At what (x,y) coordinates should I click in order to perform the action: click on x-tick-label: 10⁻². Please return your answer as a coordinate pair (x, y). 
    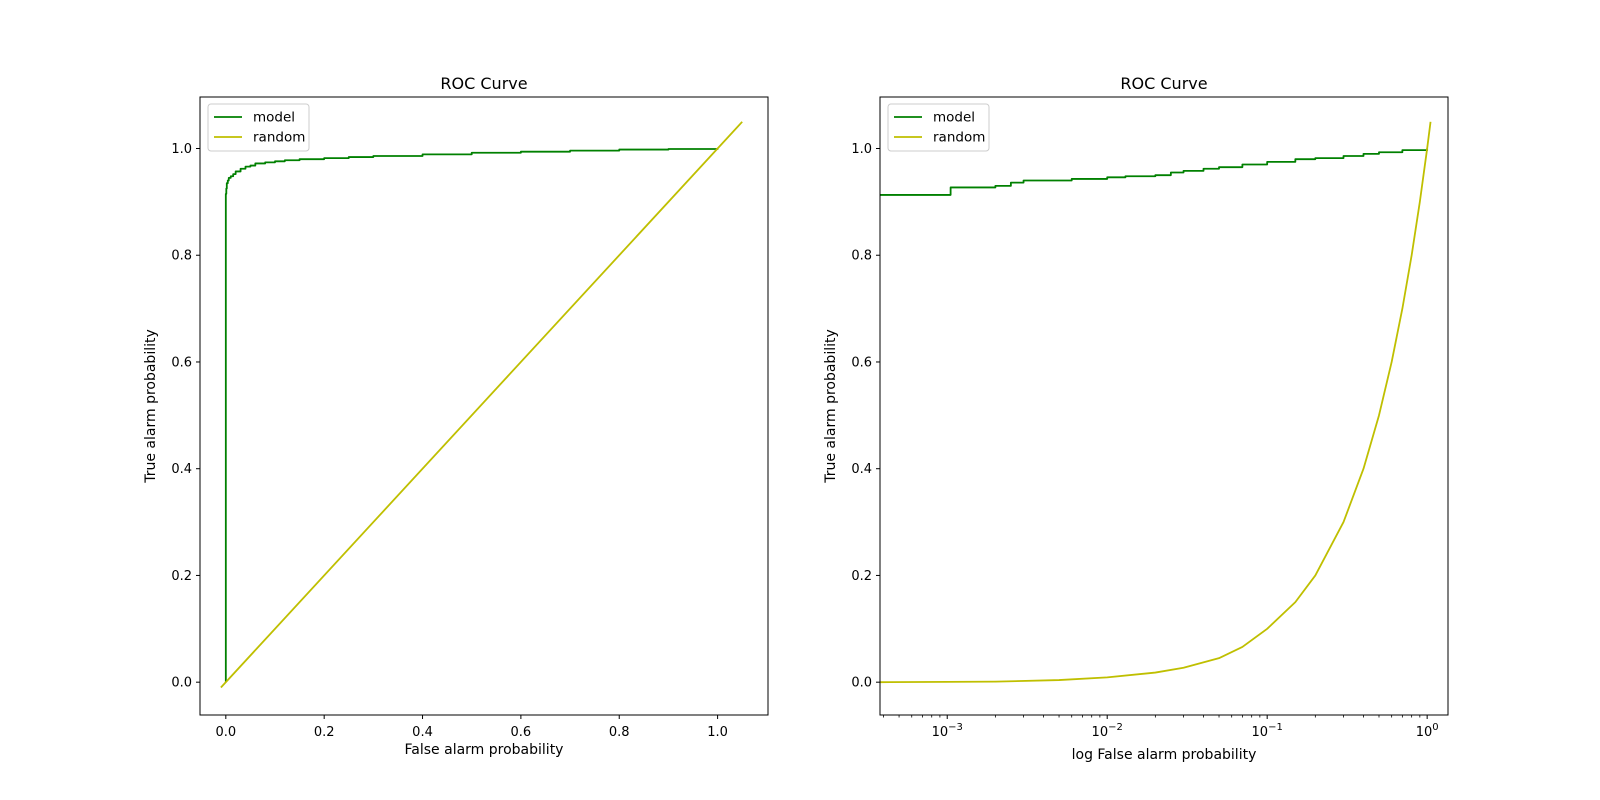
    Looking at the image, I should click on (1107, 731).